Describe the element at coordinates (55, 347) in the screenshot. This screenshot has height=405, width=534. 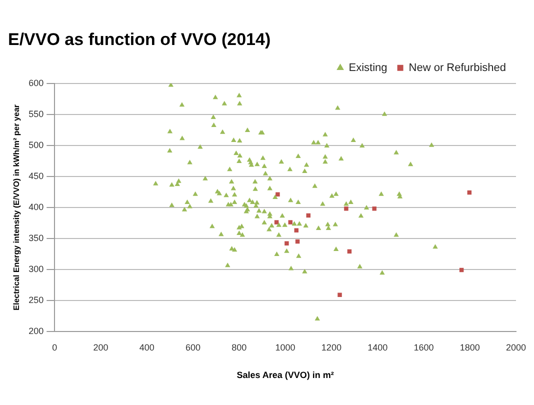
I see `x-tick-label: 0` at that location.